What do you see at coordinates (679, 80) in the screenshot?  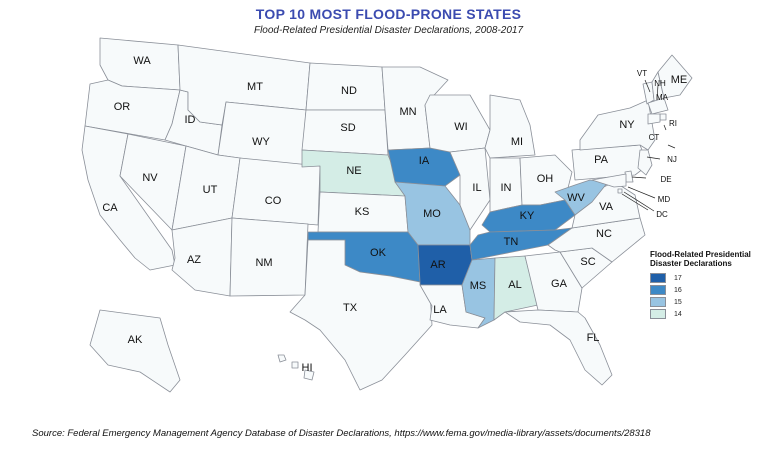 I see `state-label-me: ME` at bounding box center [679, 80].